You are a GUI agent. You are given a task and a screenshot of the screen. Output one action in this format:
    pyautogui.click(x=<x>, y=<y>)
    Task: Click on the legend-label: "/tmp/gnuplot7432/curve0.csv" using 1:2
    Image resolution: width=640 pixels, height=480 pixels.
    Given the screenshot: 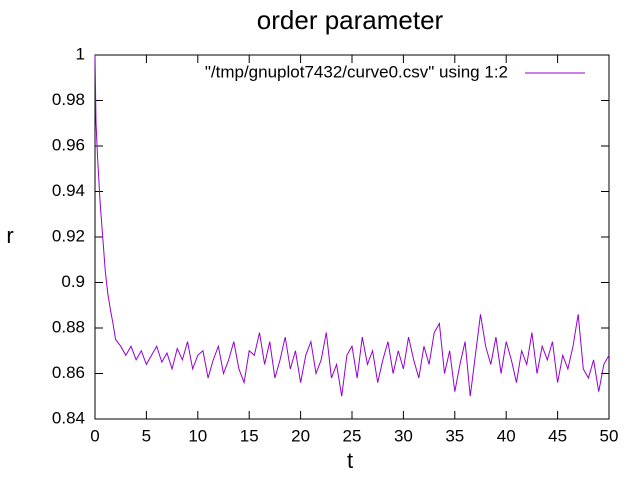 What is the action you would take?
    pyautogui.click(x=356, y=71)
    